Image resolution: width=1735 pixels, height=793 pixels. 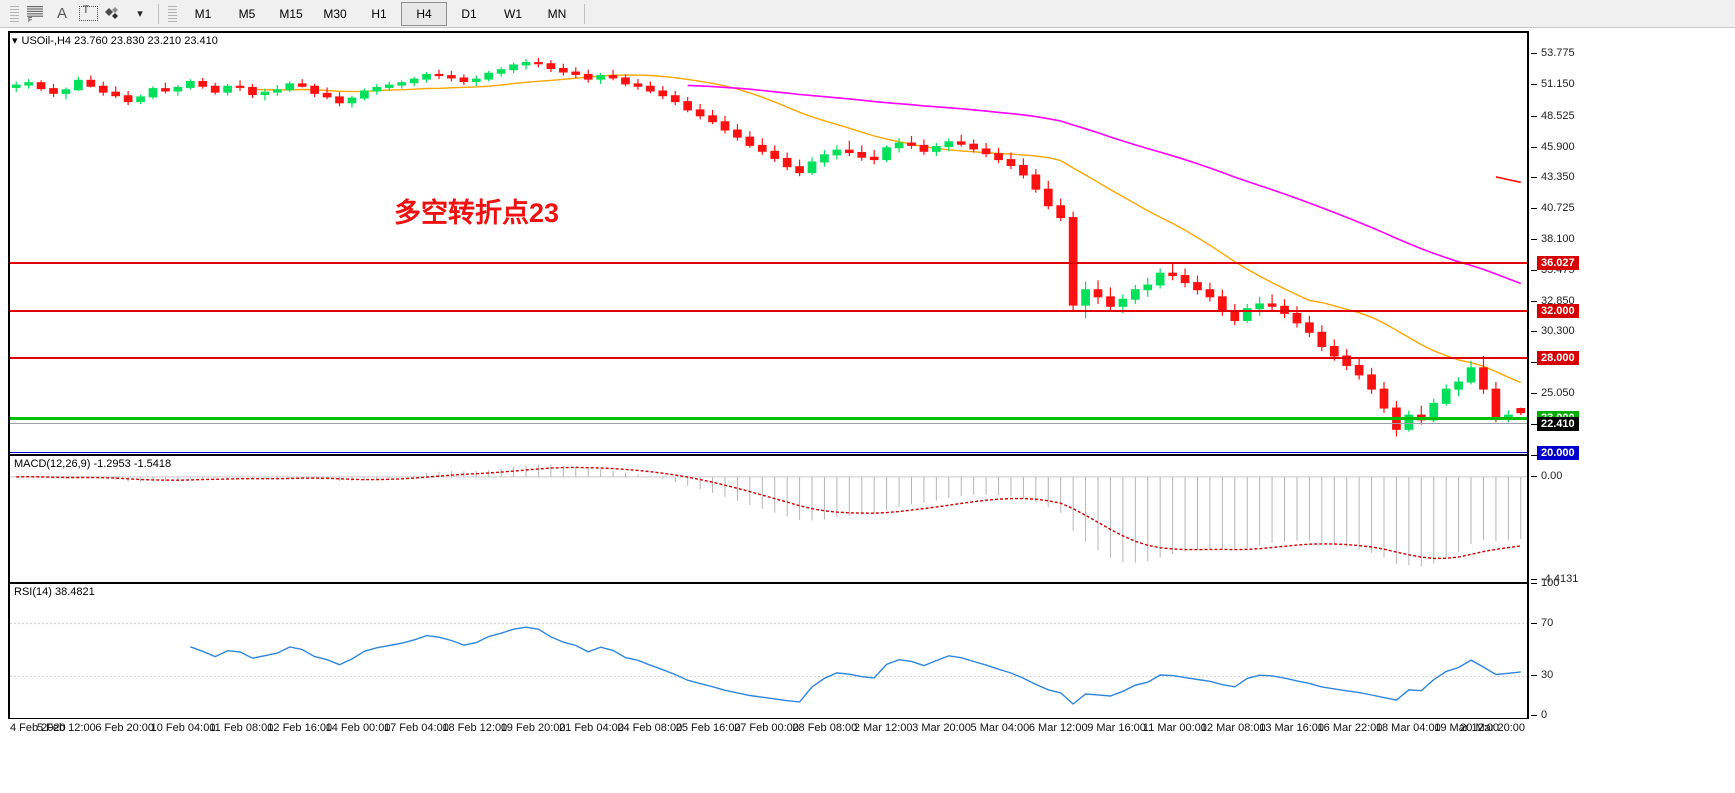 What do you see at coordinates (1558, 263) in the screenshot?
I see `price-level-label-36.027: 36.027` at bounding box center [1558, 263].